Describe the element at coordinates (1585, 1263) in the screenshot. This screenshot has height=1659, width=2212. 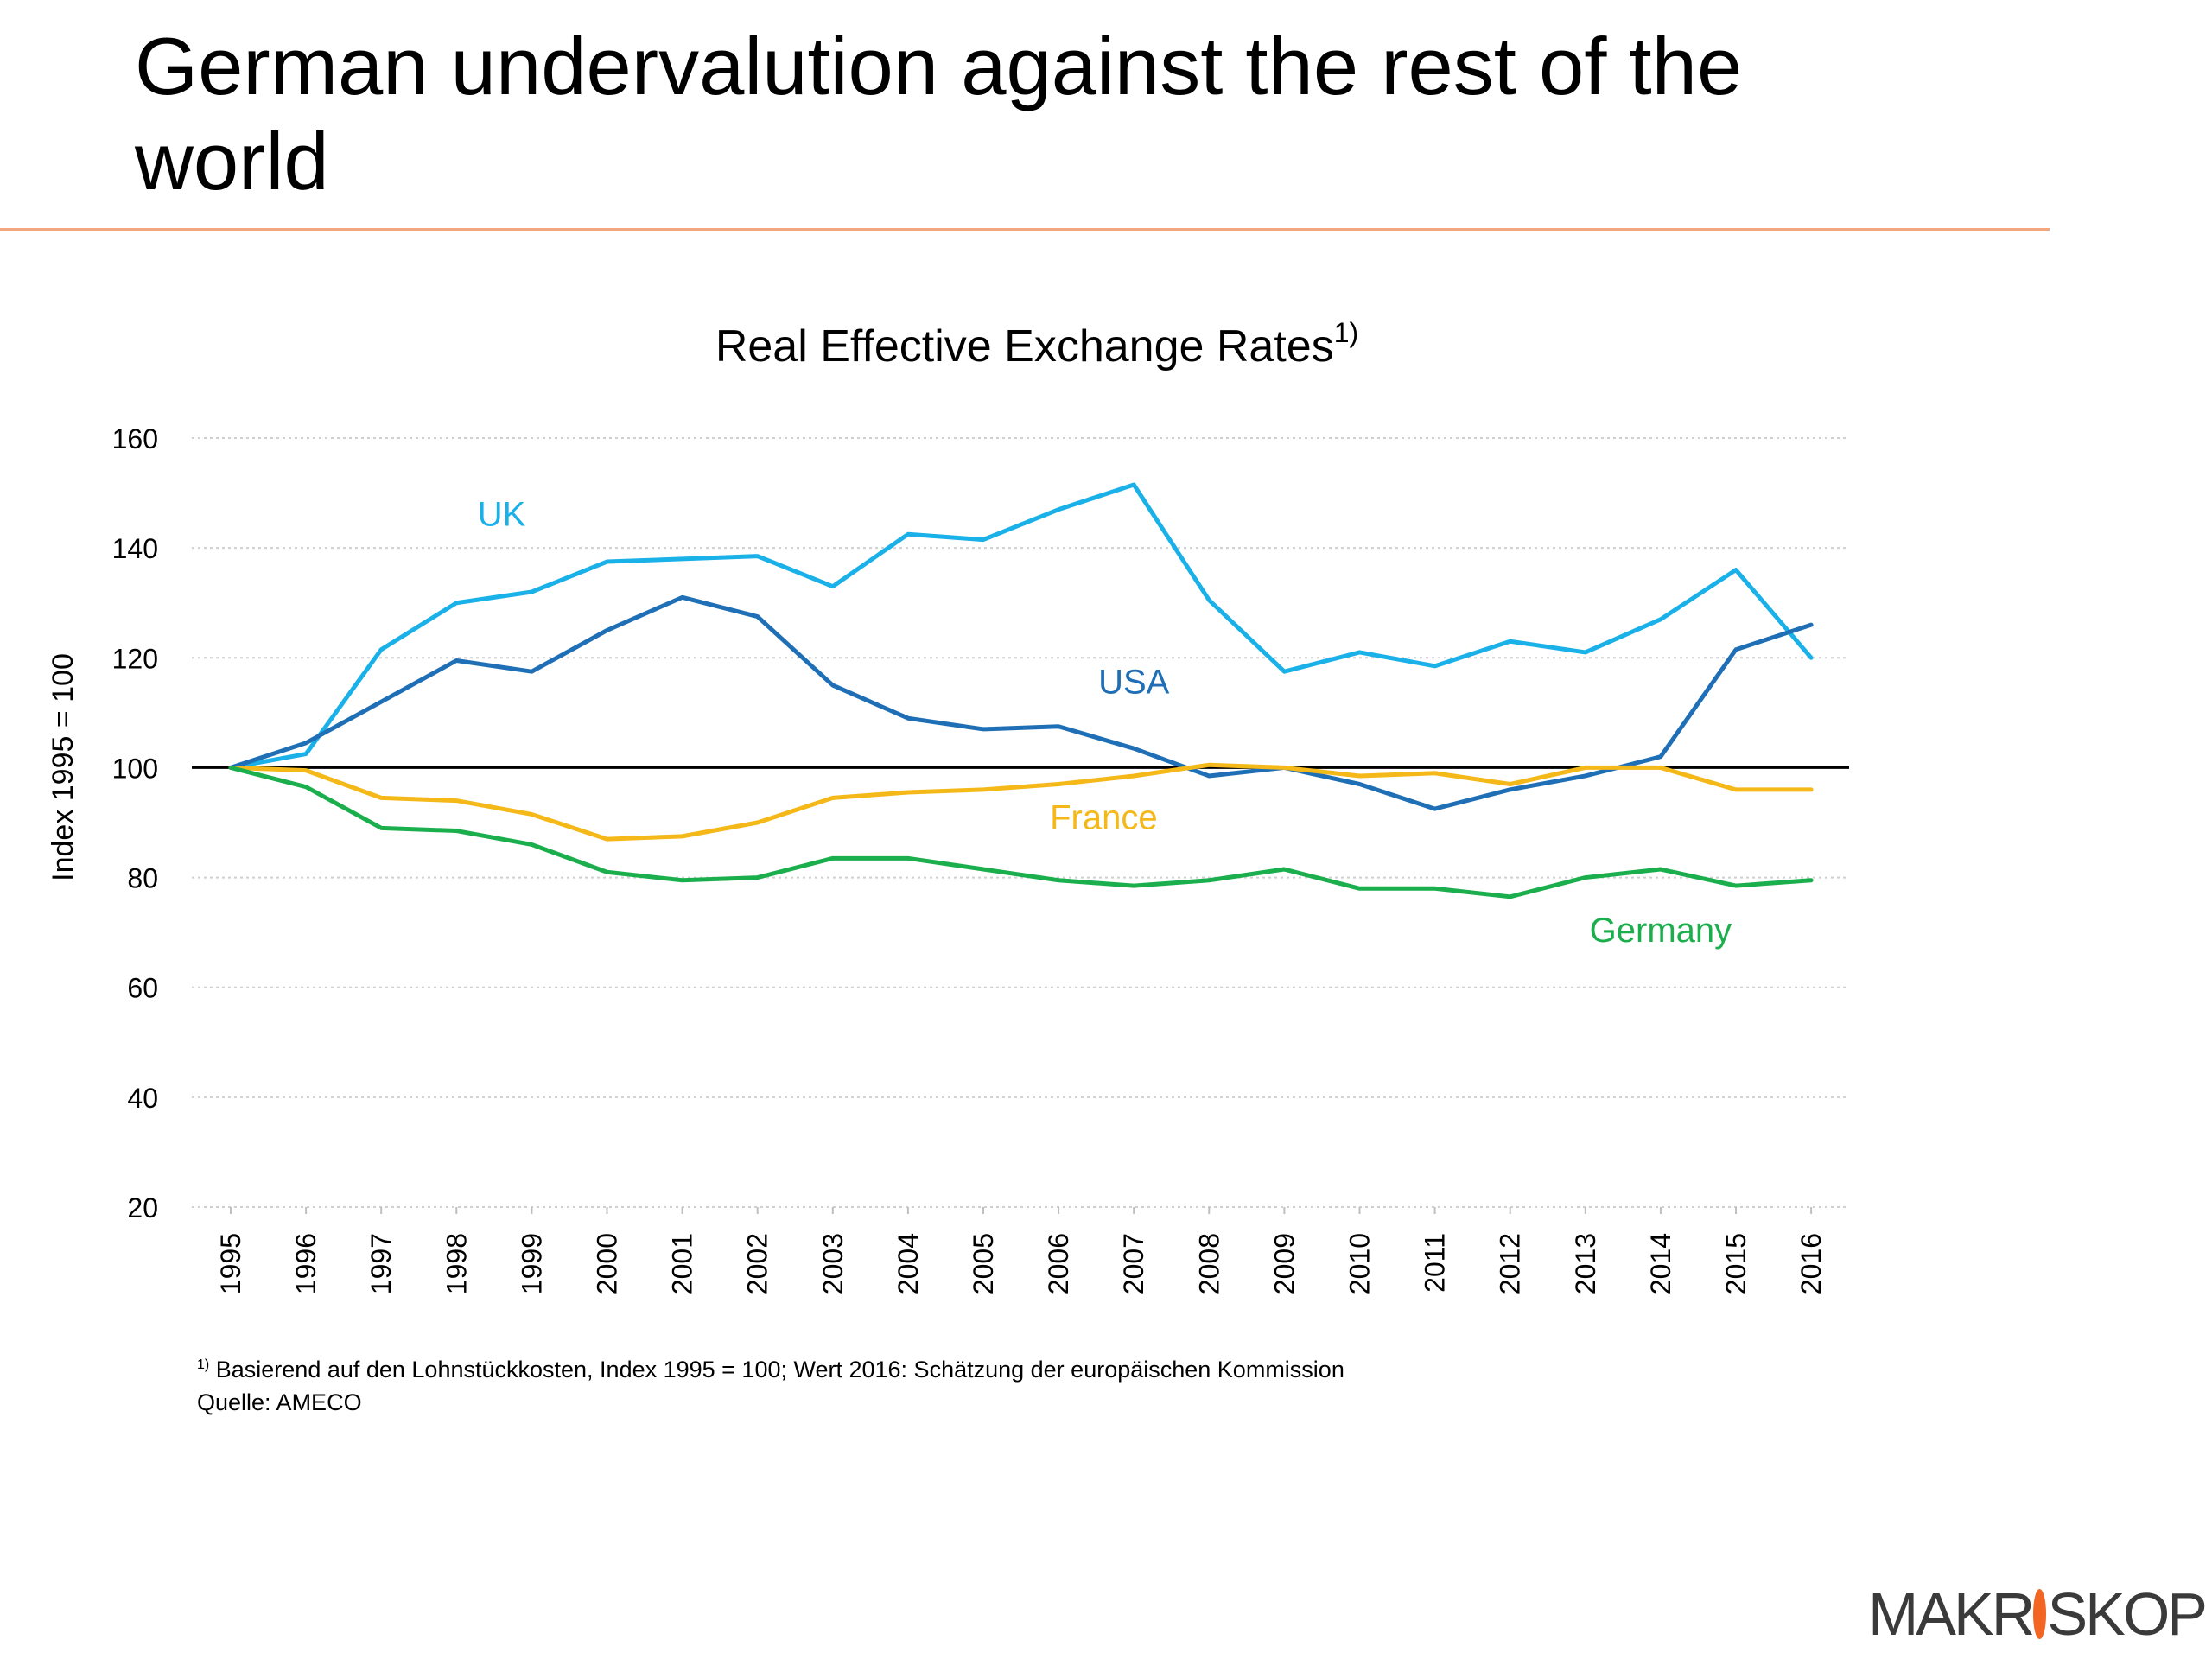
I see `x-tick-label: 2013` at that location.